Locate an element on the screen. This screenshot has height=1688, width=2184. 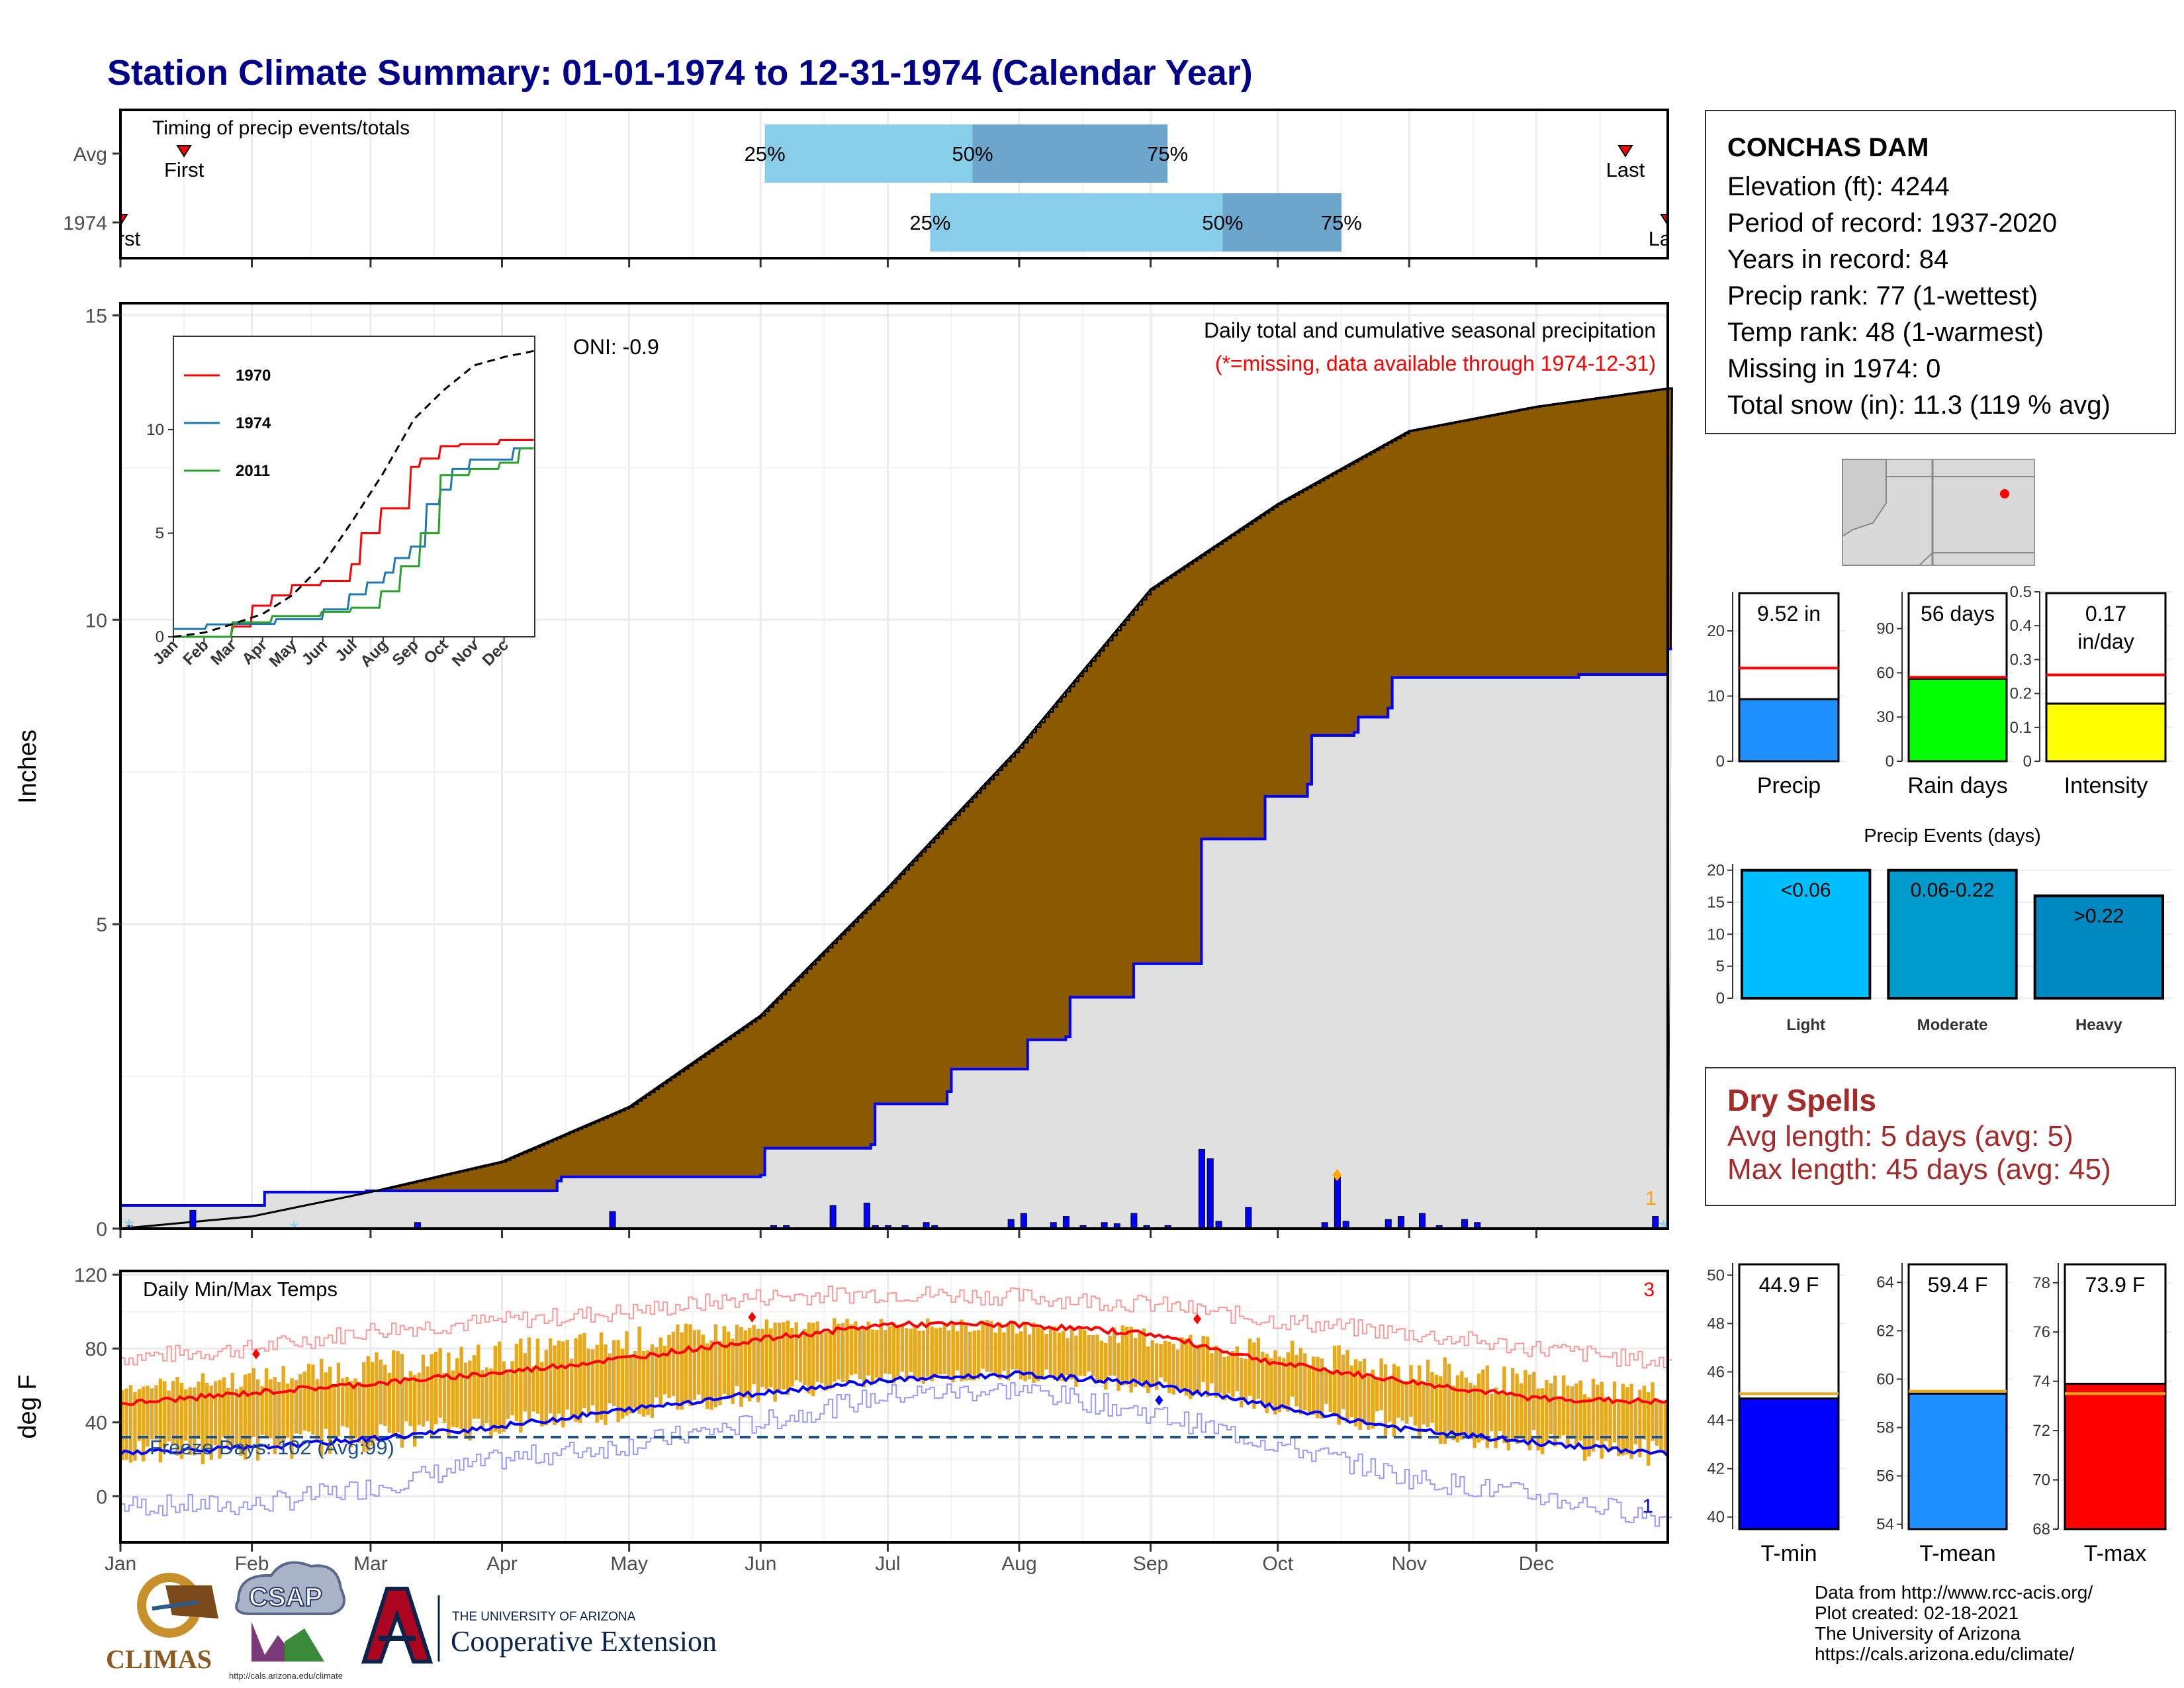
mini-bar-title: T-mean is located at coordinates (1957, 1553).